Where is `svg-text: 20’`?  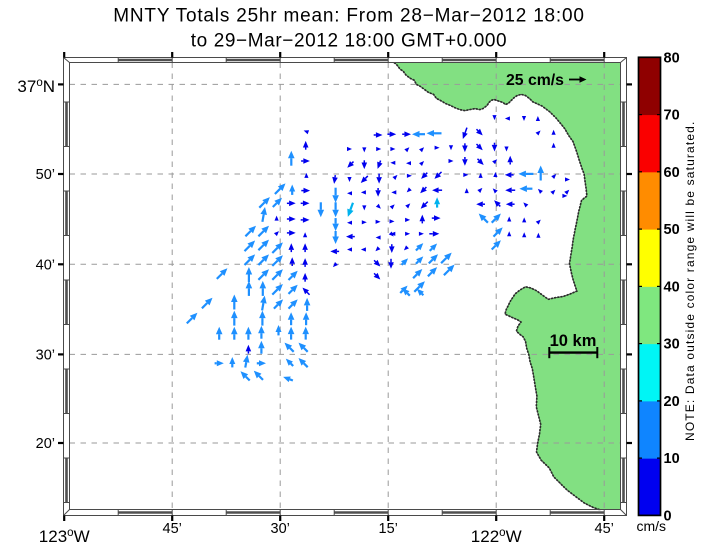
svg-text: 20’ is located at coordinates (45, 444).